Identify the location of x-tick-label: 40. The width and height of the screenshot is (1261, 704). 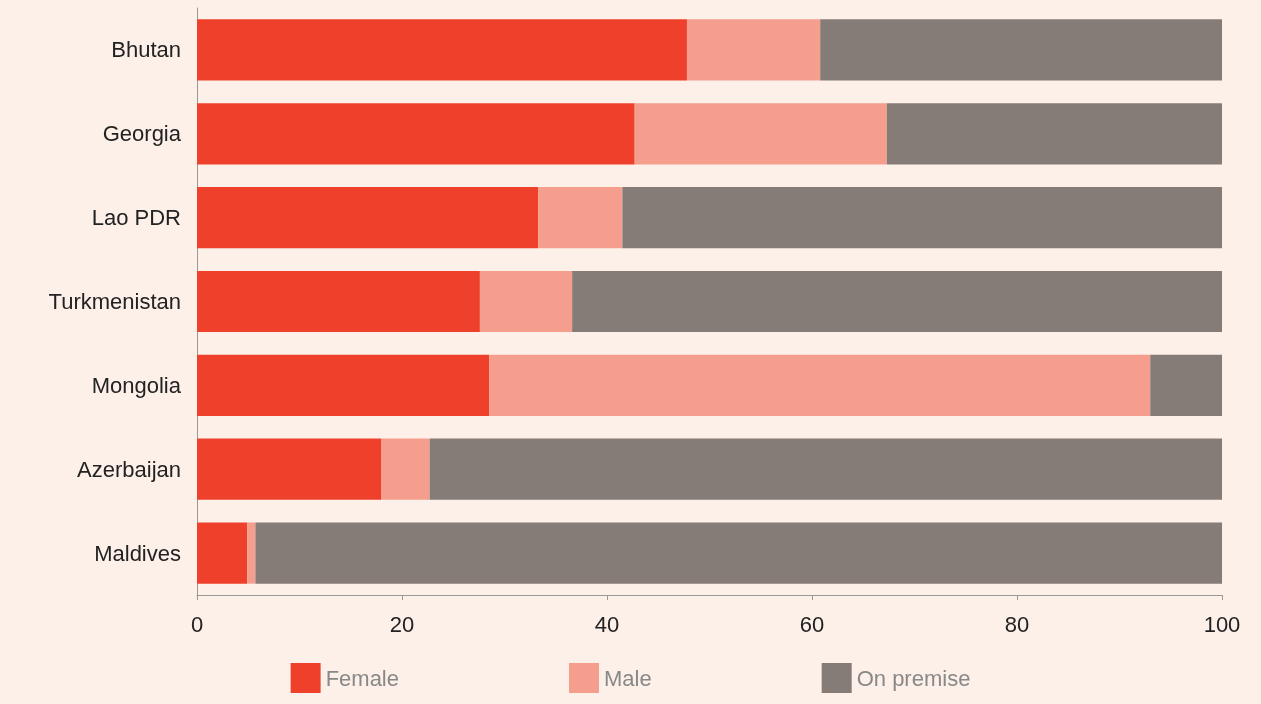
(607, 624).